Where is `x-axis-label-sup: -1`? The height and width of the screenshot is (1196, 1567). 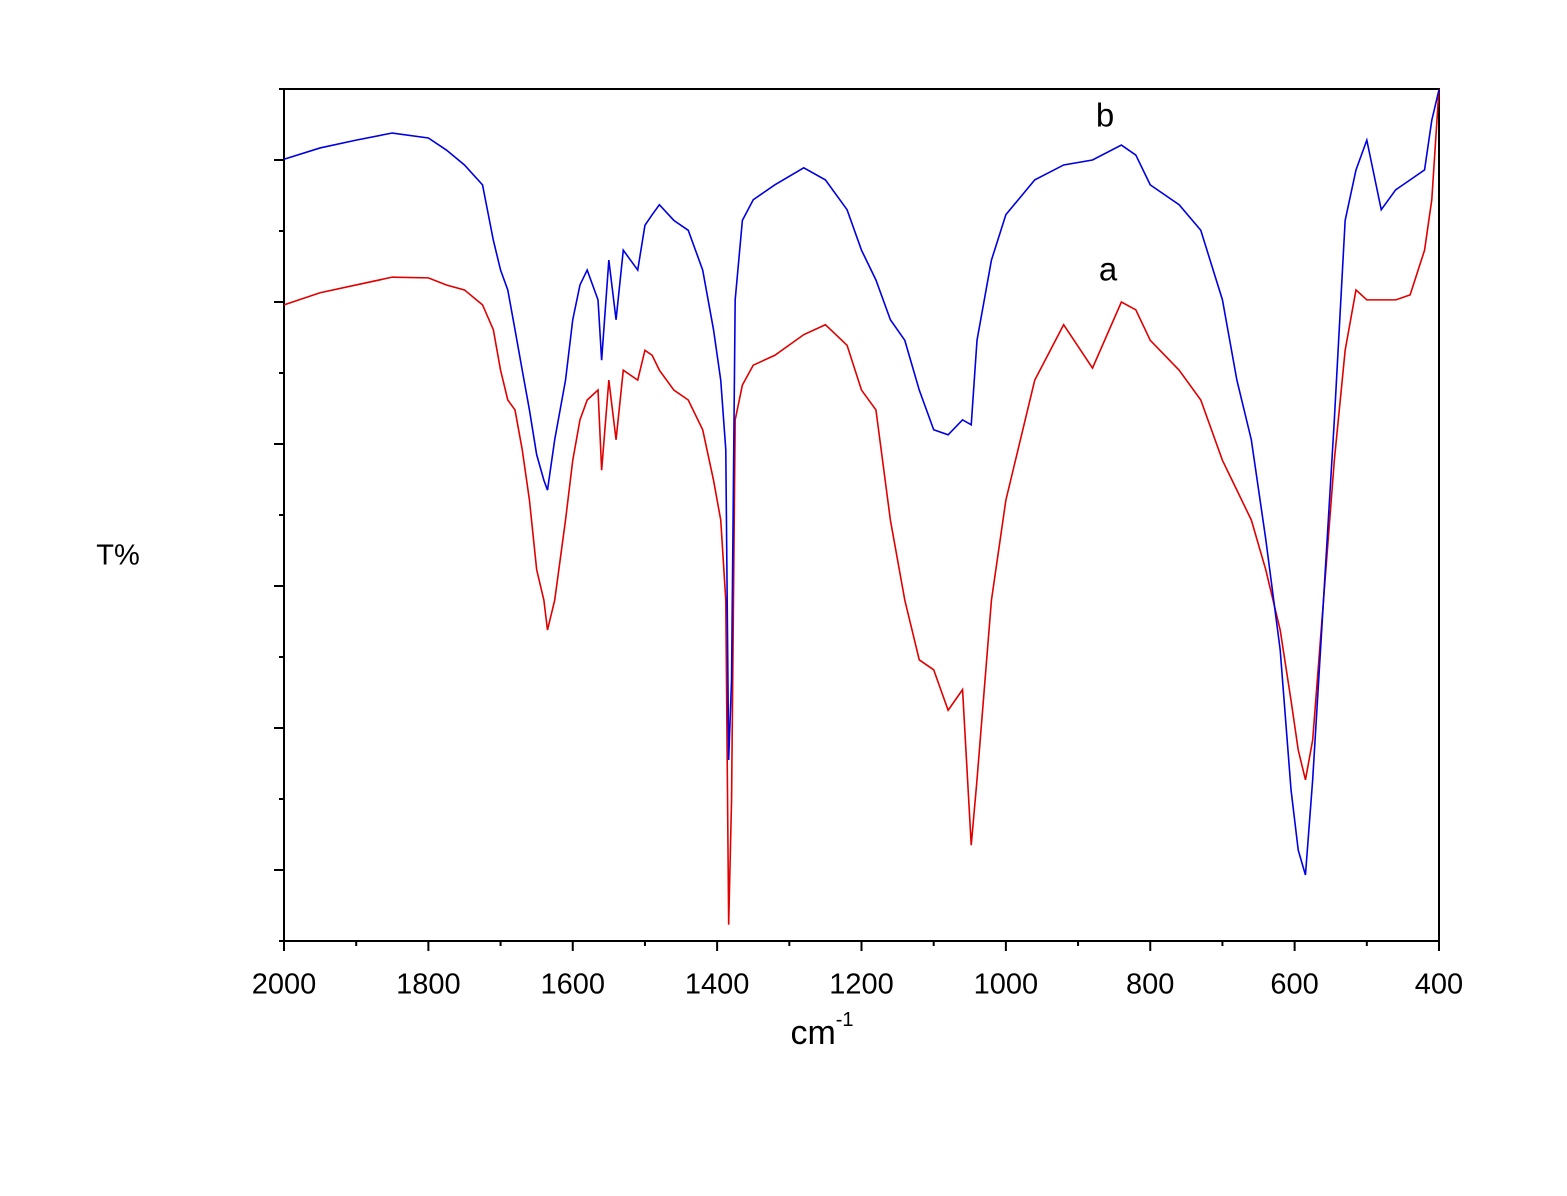
x-axis-label-sup: -1 is located at coordinates (845, 1020).